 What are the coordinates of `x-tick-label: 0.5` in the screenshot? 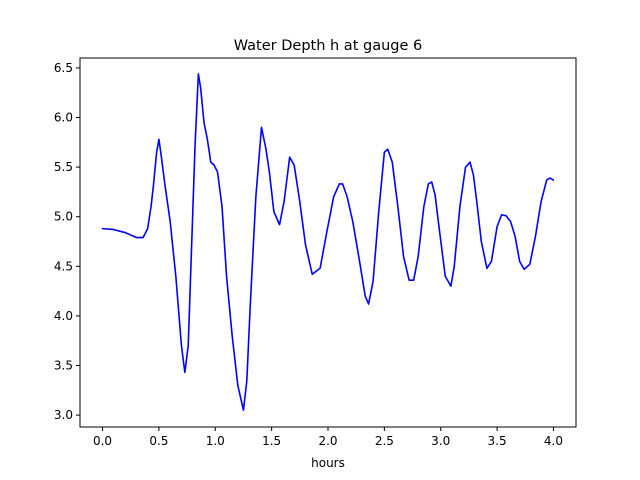 It's located at (158, 441).